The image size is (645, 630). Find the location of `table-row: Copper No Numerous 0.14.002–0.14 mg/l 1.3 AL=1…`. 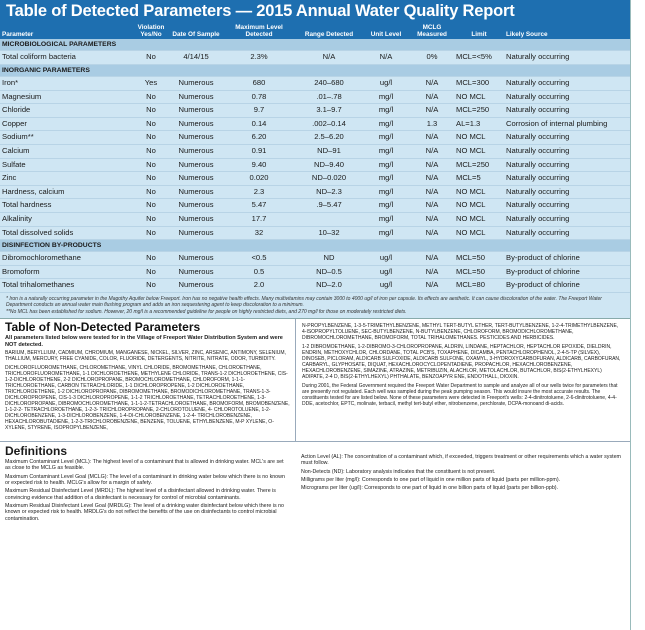

table-row: Copper No Numerous 0.14.002–0.14 mg/l 1.3 AL=1… is located at coordinates (315, 124).